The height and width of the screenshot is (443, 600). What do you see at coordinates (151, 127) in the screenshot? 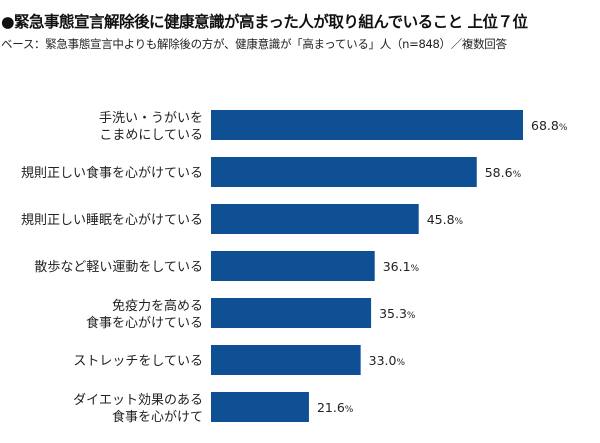
I see `category-label: 手洗い・うがいをこまめにしている` at bounding box center [151, 127].